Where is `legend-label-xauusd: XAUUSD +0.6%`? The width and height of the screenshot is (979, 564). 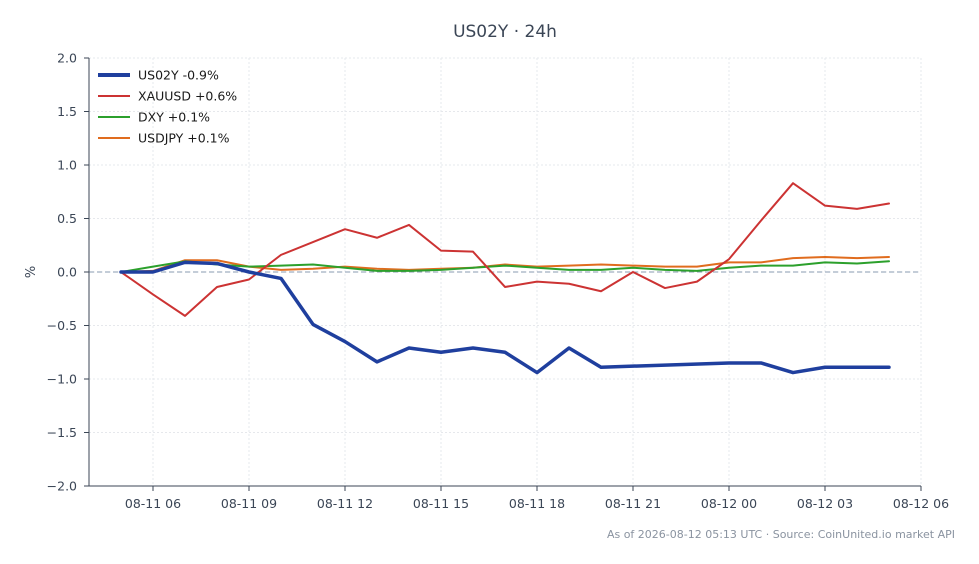
legend-label-xauusd: XAUUSD +0.6% is located at coordinates (187, 96).